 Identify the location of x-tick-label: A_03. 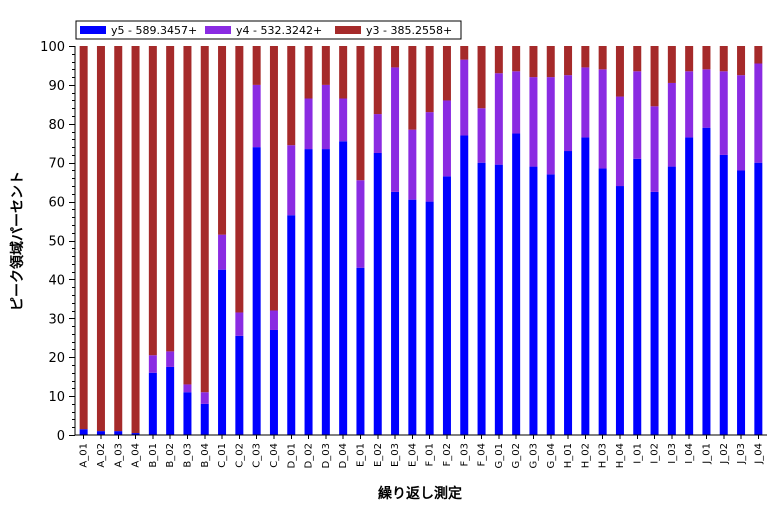
(118, 455).